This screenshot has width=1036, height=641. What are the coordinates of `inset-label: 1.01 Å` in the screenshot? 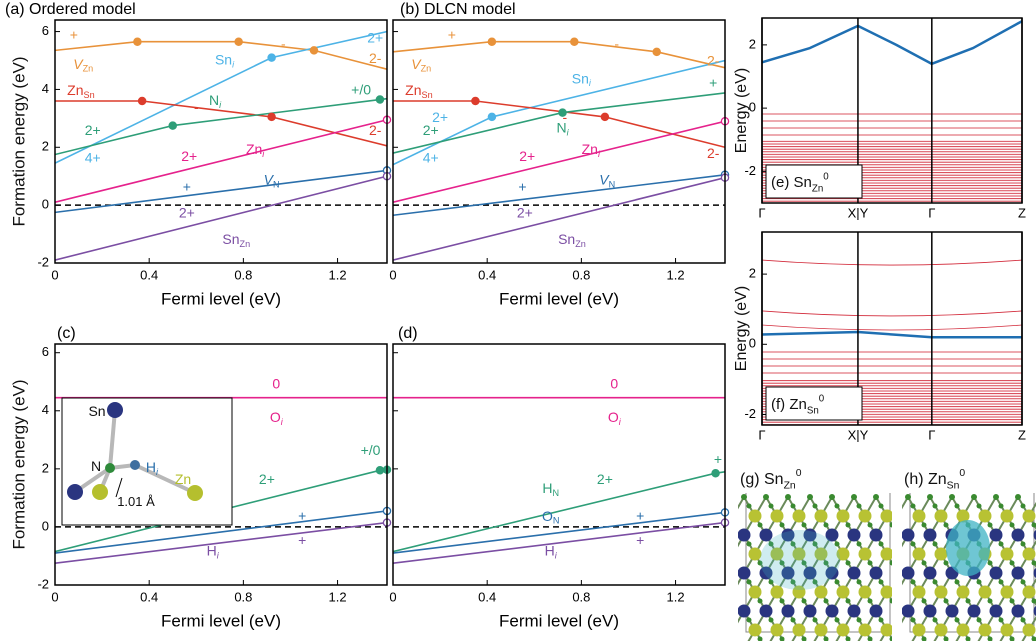 It's located at (136, 501).